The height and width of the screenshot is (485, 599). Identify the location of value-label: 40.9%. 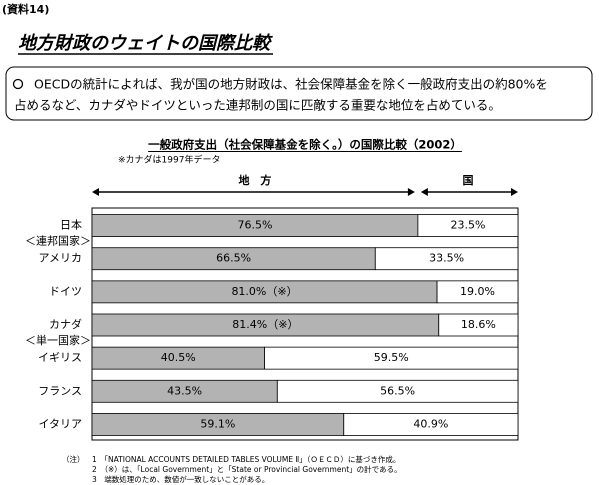
(430, 423).